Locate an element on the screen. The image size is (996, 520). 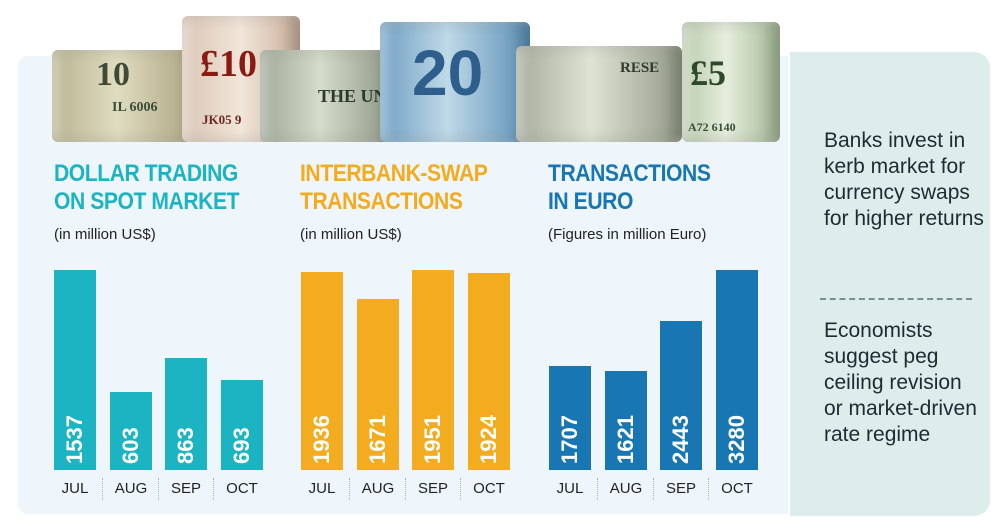
bar-value-label: 1924 is located at coordinates (488, 439).